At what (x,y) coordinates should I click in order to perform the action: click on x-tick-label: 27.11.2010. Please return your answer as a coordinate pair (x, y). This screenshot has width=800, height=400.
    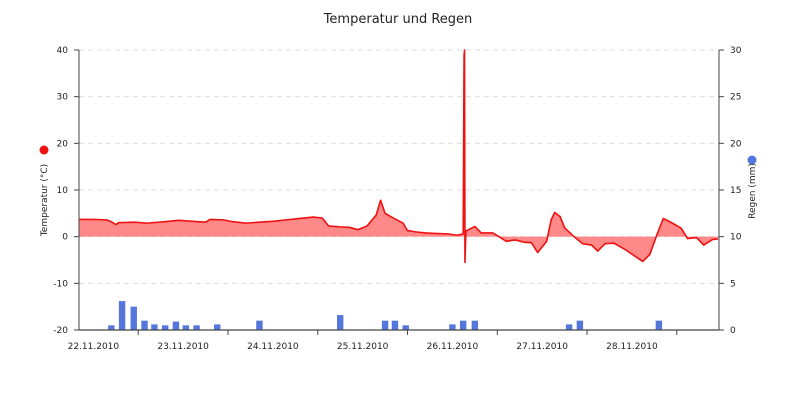
    Looking at the image, I should click on (542, 347).